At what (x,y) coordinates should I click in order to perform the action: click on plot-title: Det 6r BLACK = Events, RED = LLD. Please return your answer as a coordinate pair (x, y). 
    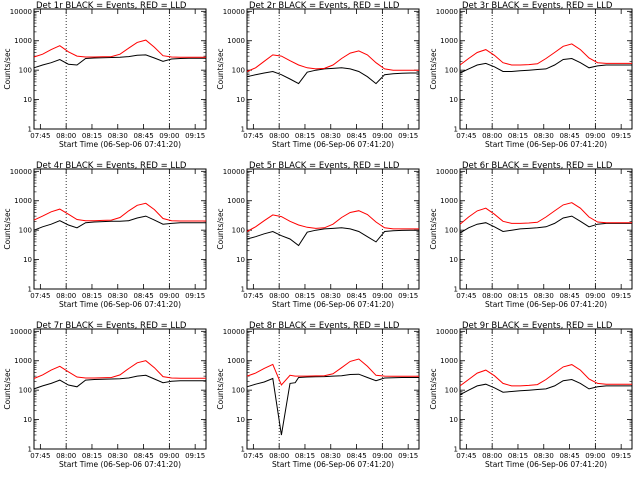
    Looking at the image, I should click on (537, 166).